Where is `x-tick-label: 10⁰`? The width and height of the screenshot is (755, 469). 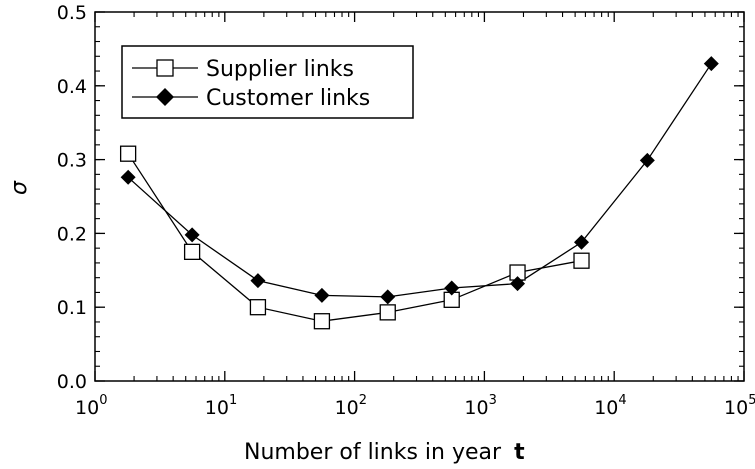
x-tick-label: 10⁰ is located at coordinates (91, 406).